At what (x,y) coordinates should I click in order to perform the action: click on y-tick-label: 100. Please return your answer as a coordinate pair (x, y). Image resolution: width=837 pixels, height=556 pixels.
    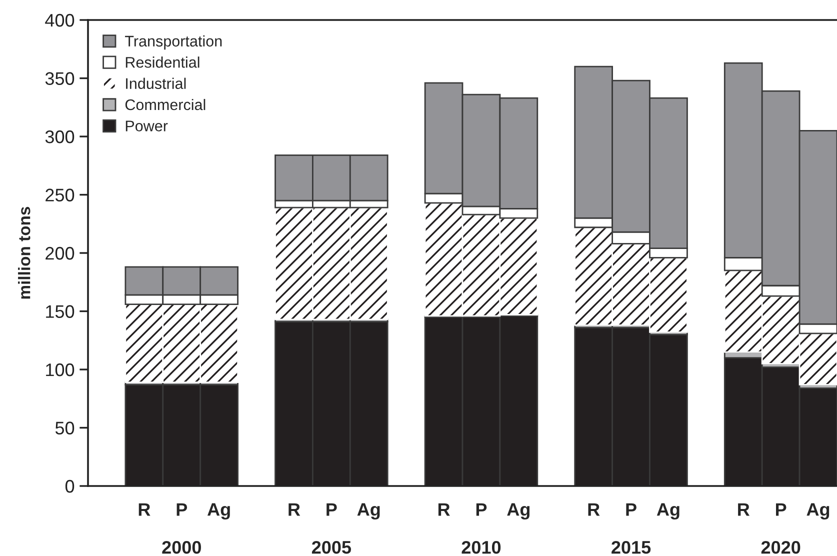
    Looking at the image, I should click on (60, 369).